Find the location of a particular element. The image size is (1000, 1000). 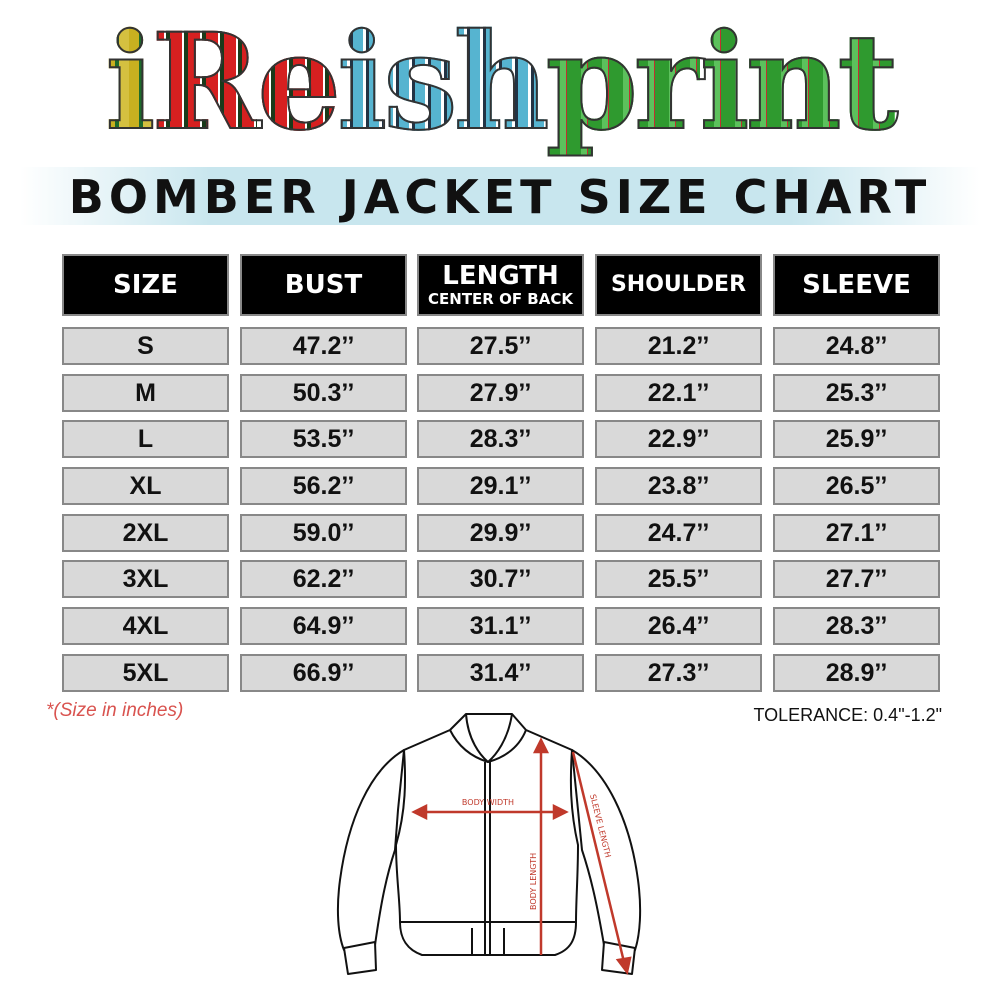

column-header: SLEEVE is located at coordinates (856, 285).